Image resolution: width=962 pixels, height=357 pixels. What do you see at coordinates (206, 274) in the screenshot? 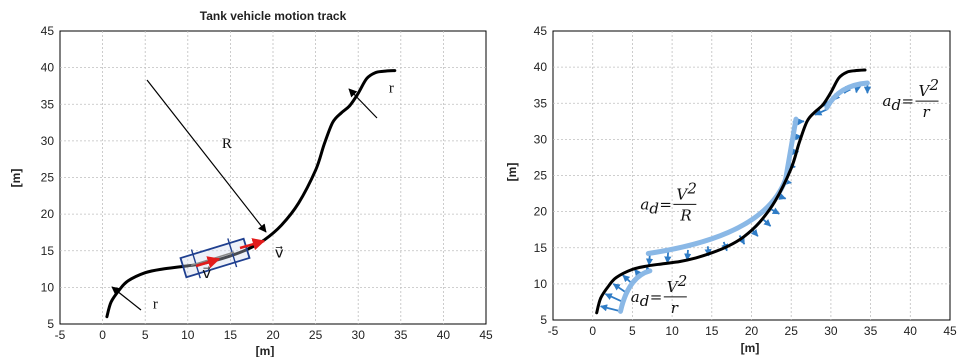
I see `annotation-velocity-rear: v⃗` at bounding box center [206, 274].